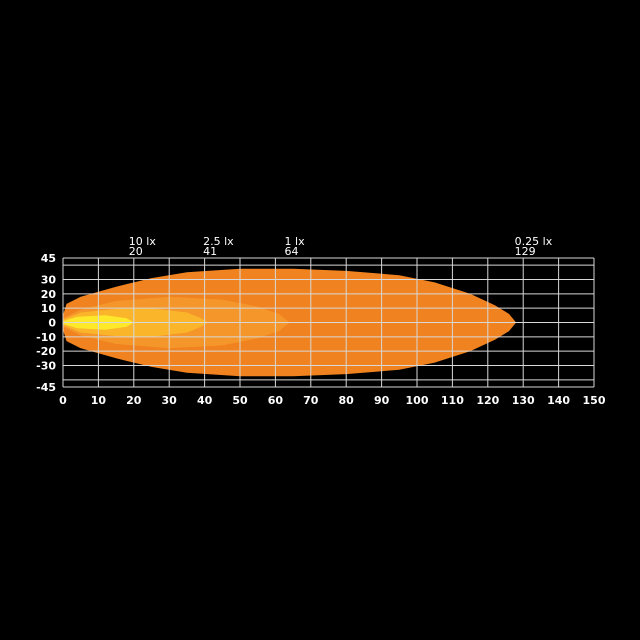  Describe the element at coordinates (382, 400) in the screenshot. I see `x-tick-label: 90` at that location.